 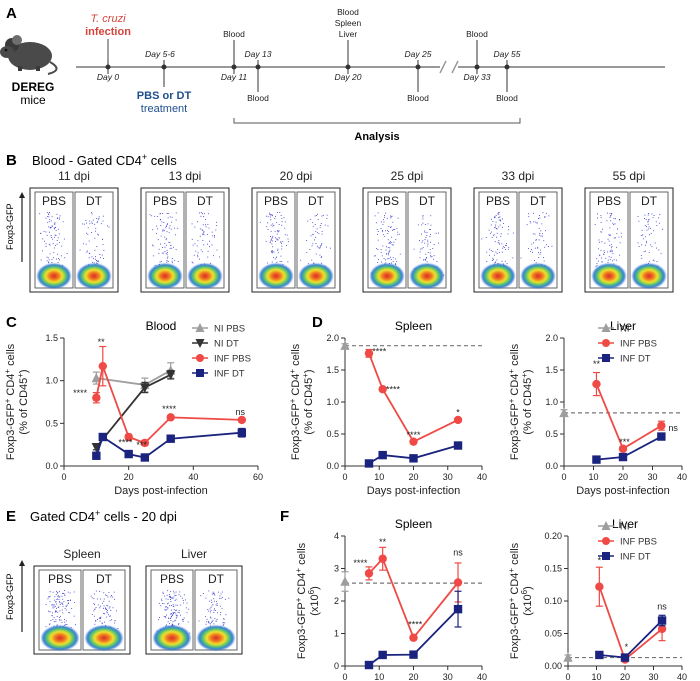 I want to click on y-axis-label-line2: (% of CD45+), so click(x=23, y=401).